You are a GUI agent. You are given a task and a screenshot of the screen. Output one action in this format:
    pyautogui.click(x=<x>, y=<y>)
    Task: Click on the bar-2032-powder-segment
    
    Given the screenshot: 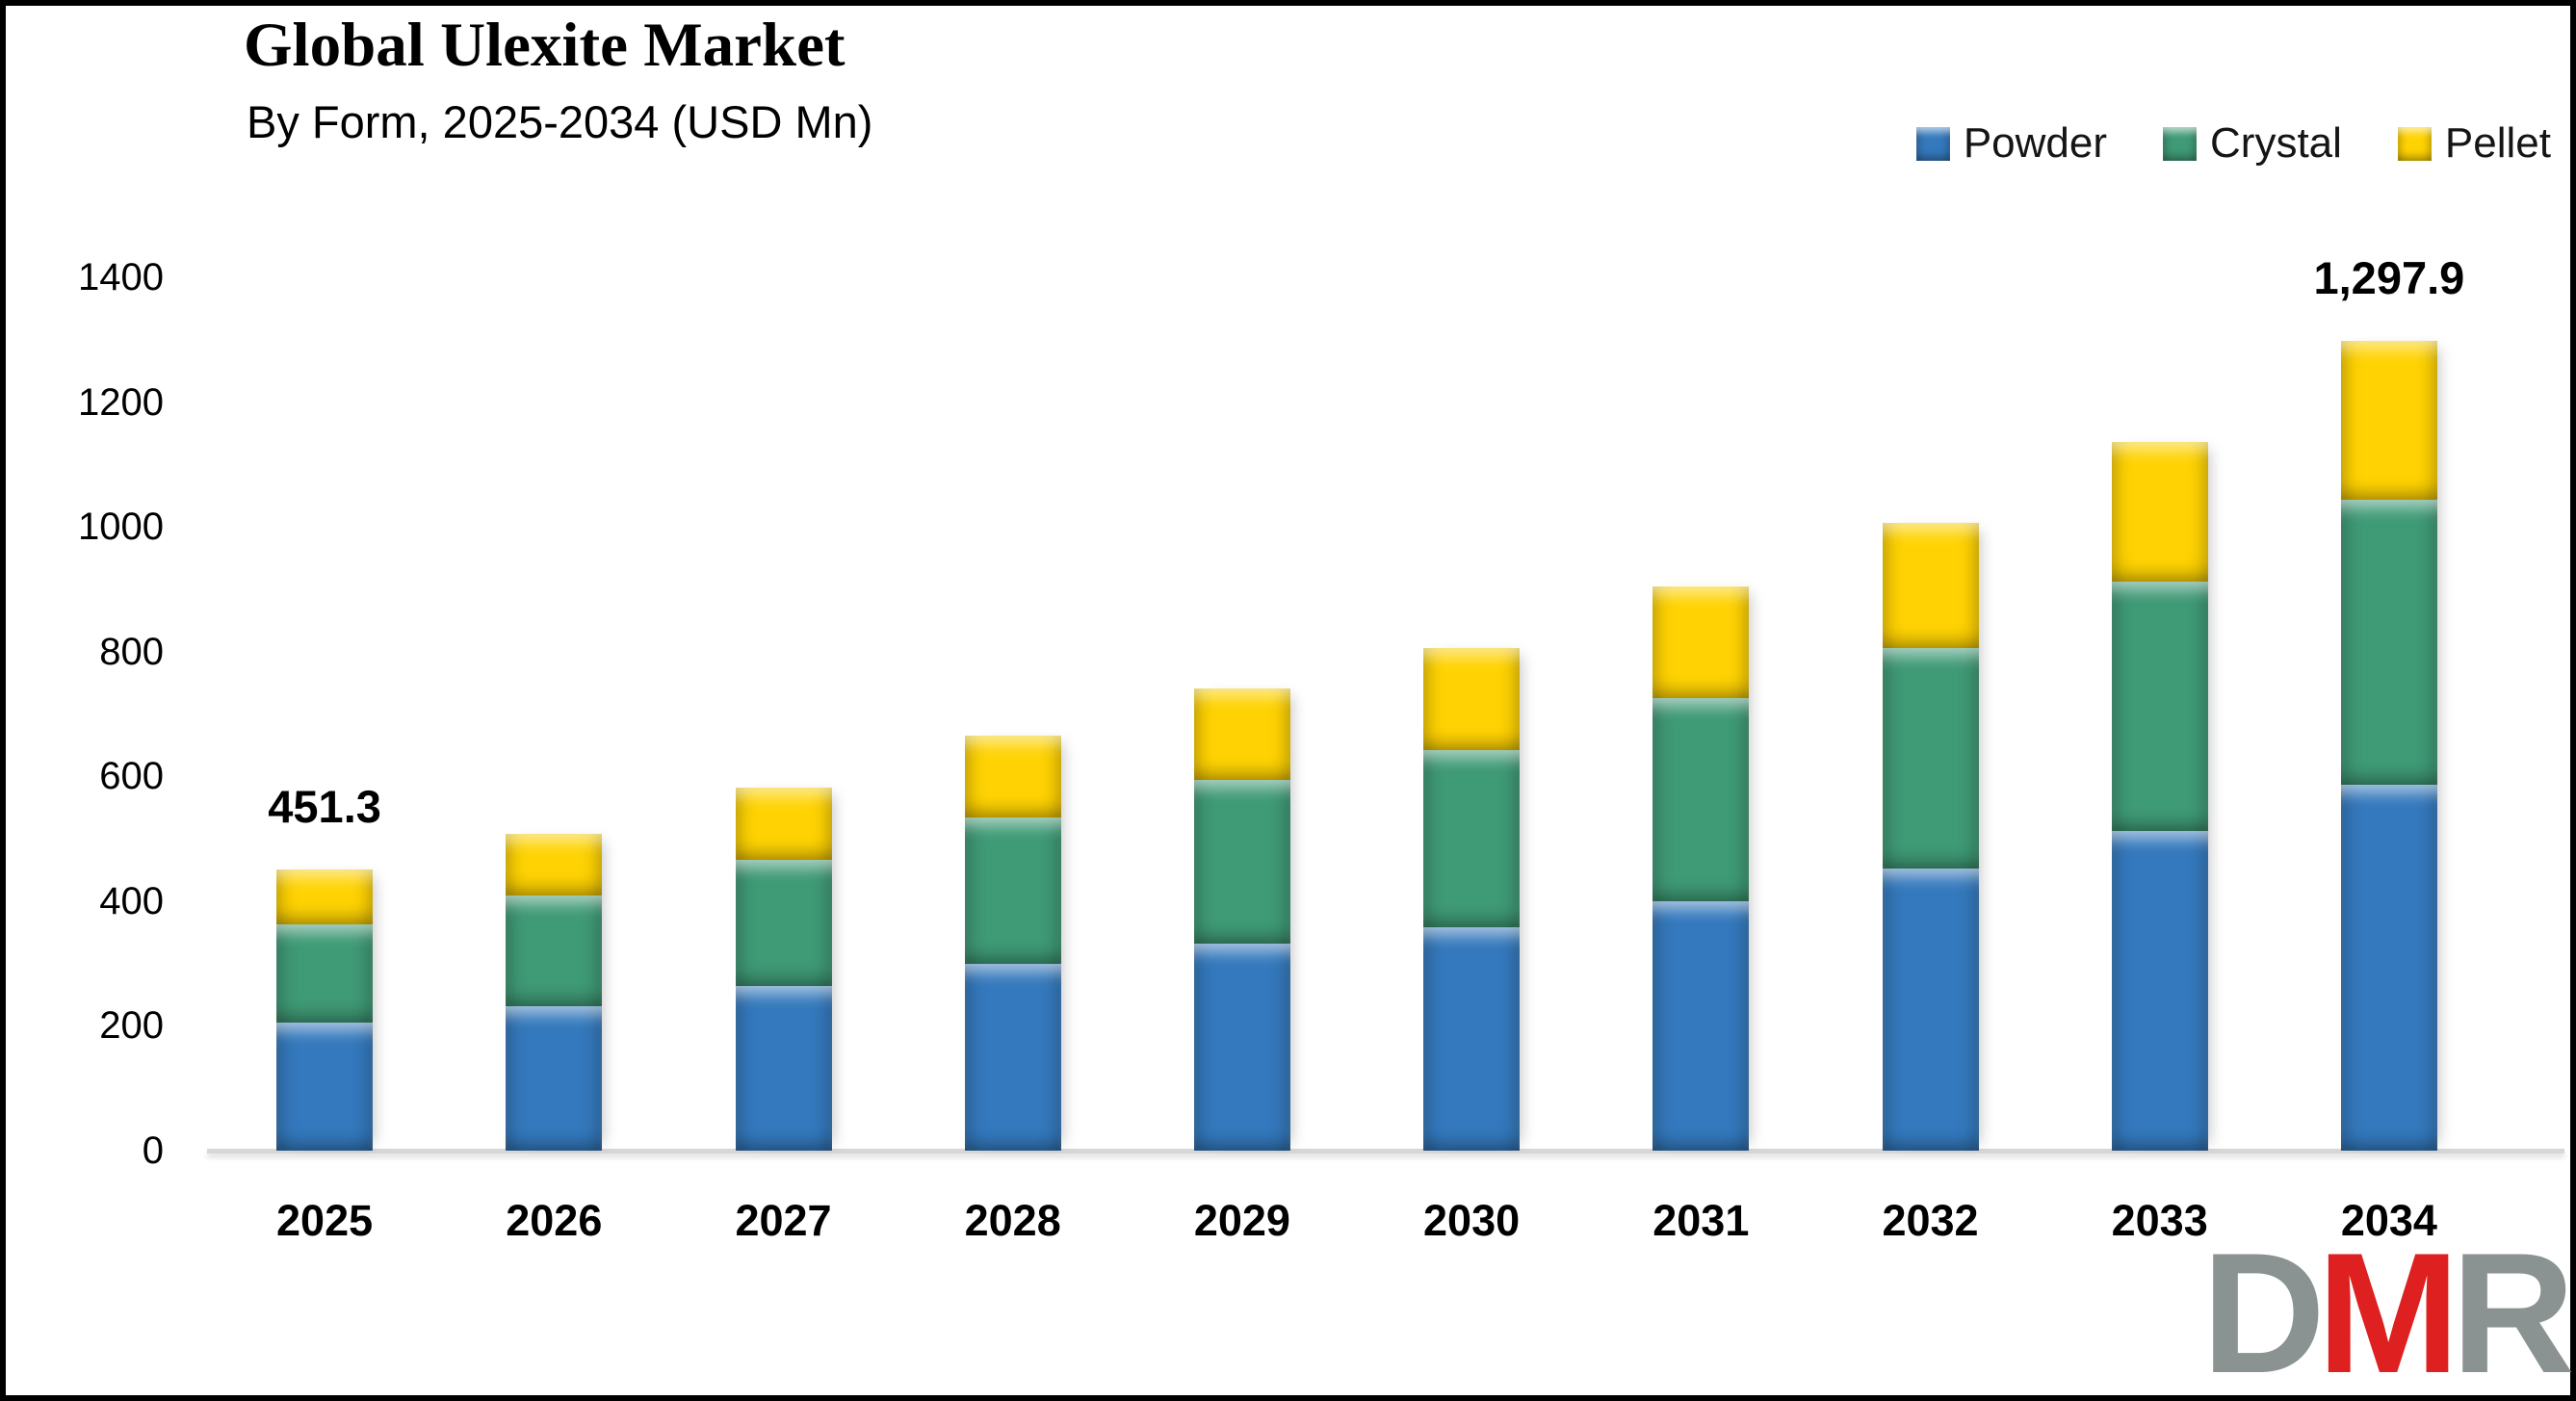 What is the action you would take?
    pyautogui.click(x=1930, y=1009)
    